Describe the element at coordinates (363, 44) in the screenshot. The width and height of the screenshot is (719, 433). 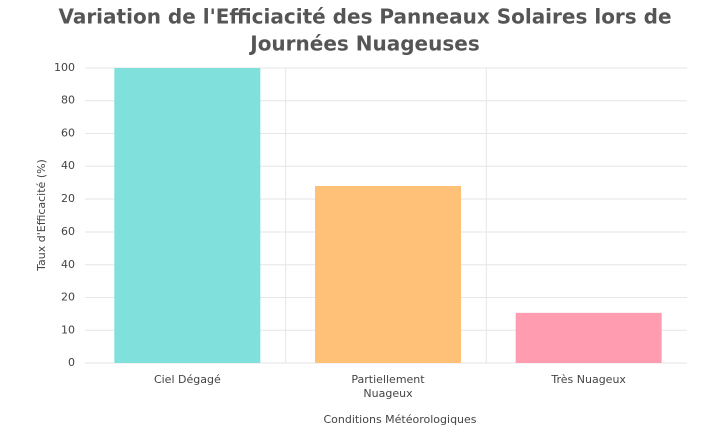
I see `chart-title: Journées Nuageuses` at that location.